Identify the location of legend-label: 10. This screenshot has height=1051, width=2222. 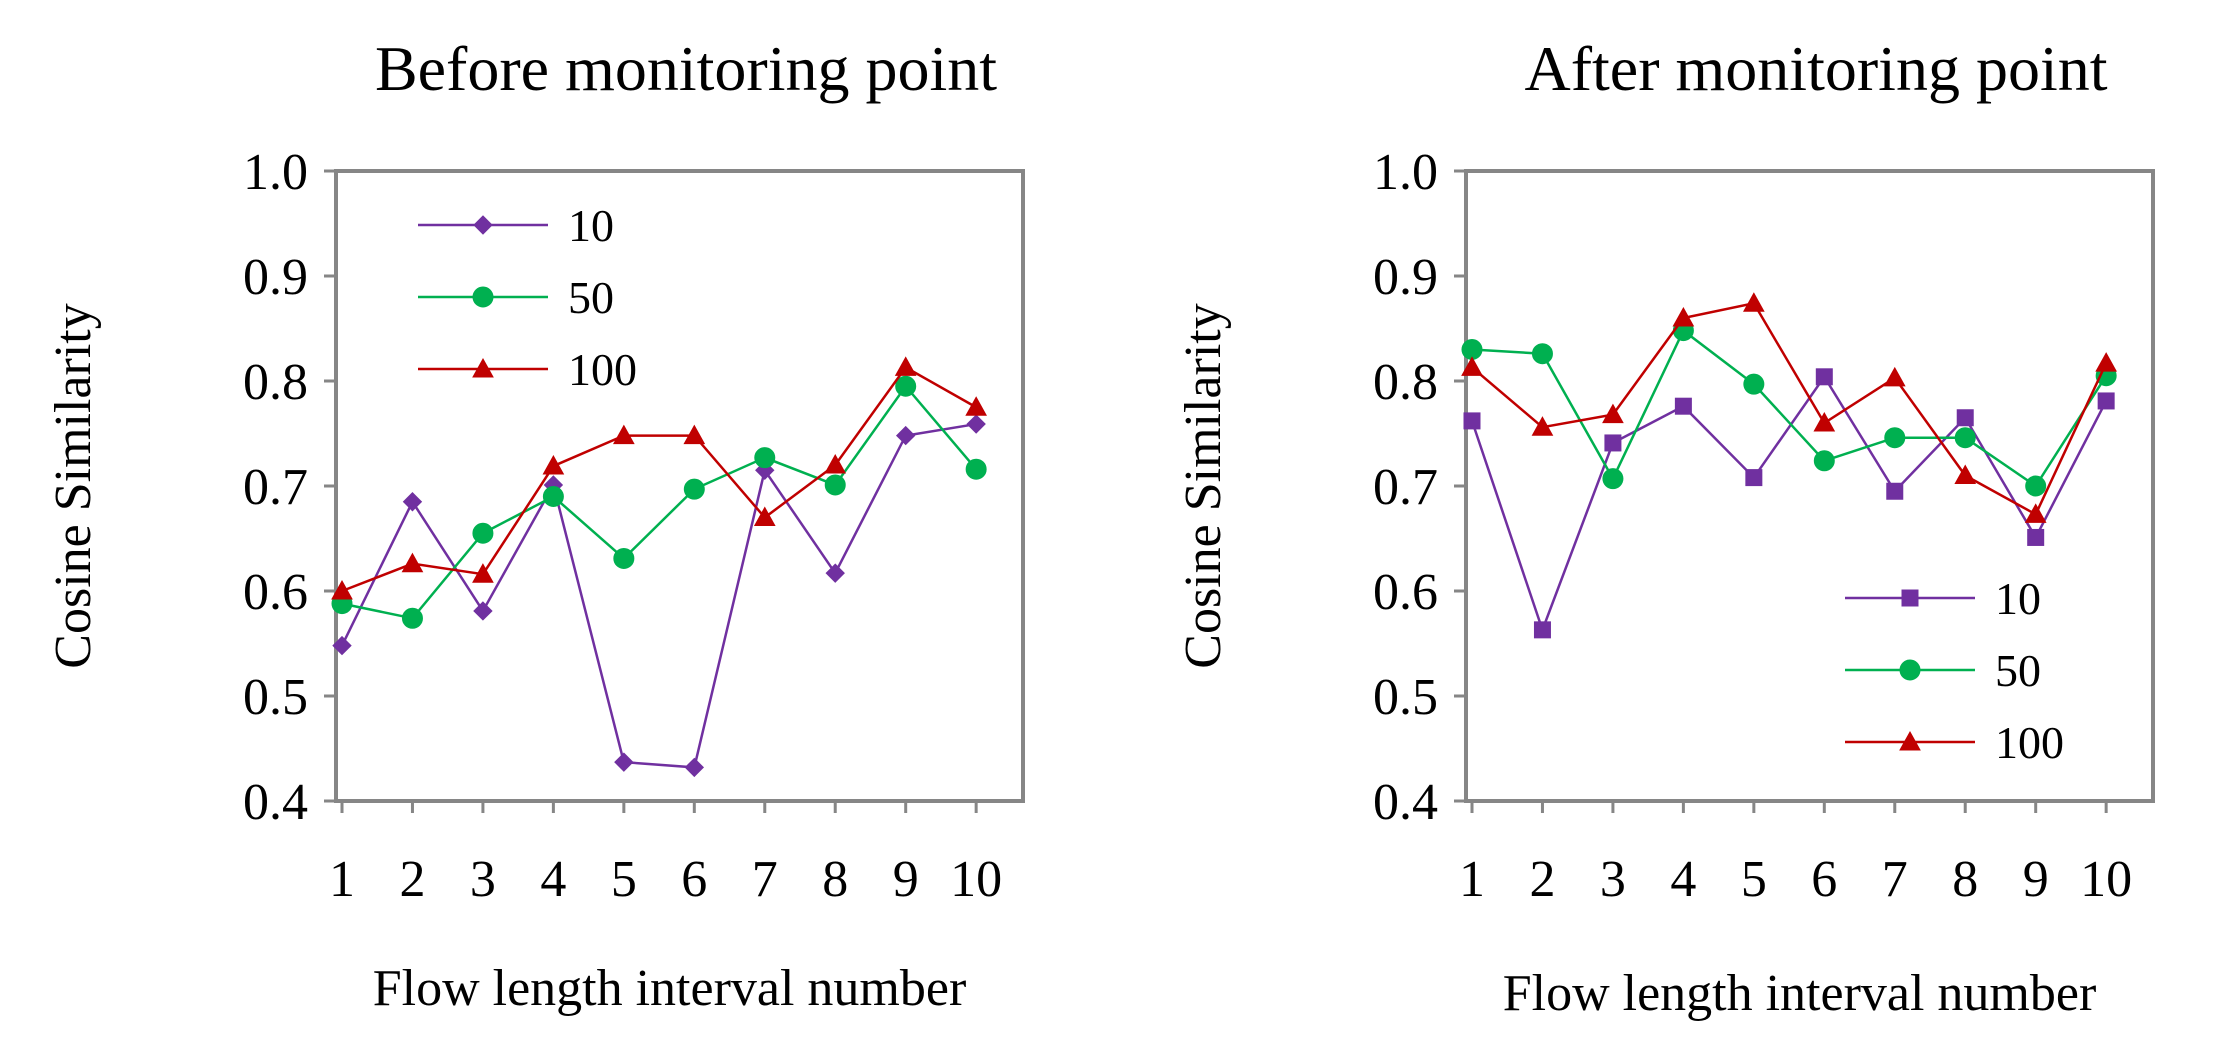
(2018, 598).